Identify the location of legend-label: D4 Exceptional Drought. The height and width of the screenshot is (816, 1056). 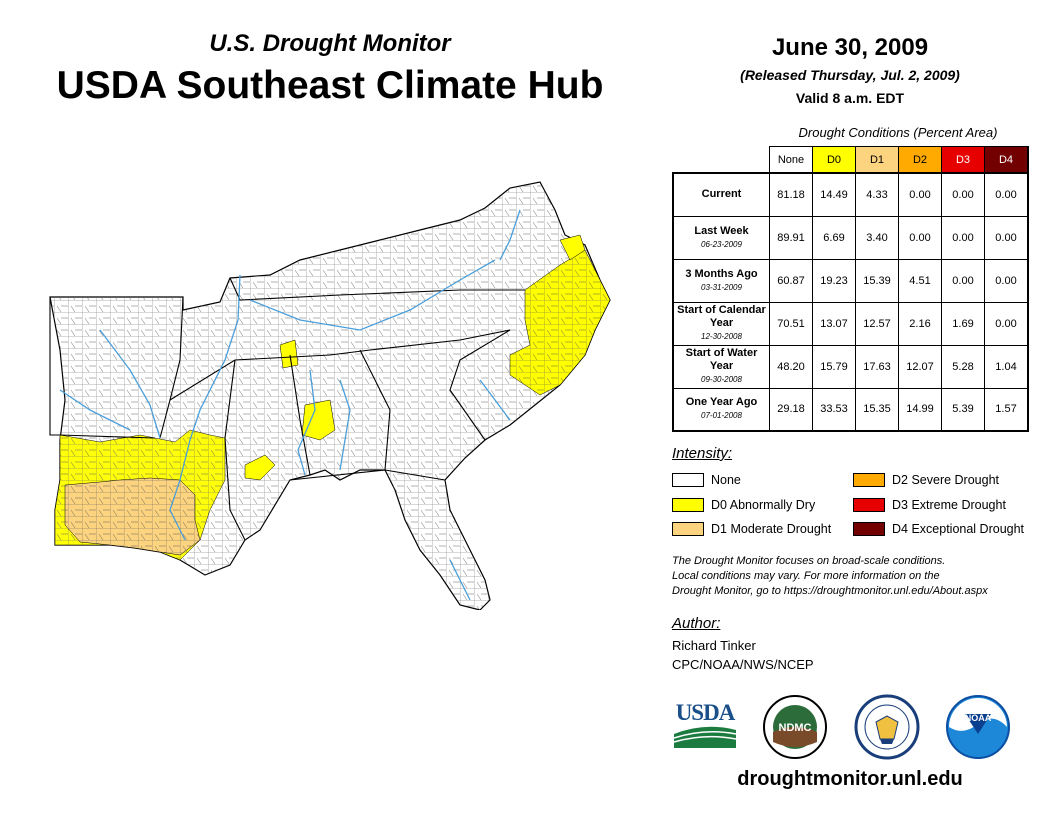
(958, 528).